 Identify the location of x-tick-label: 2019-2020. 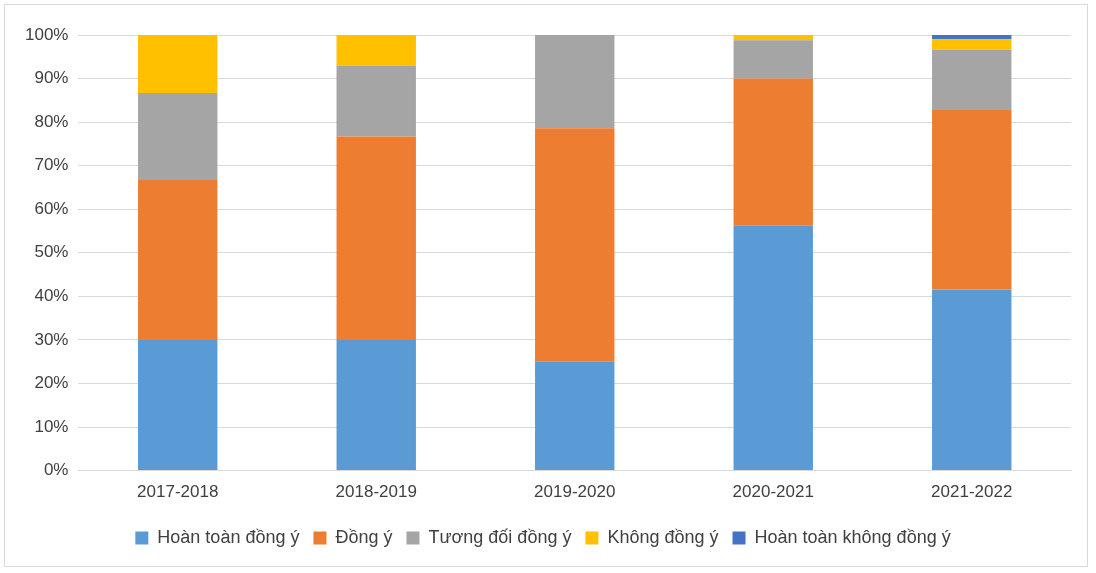
(575, 492).